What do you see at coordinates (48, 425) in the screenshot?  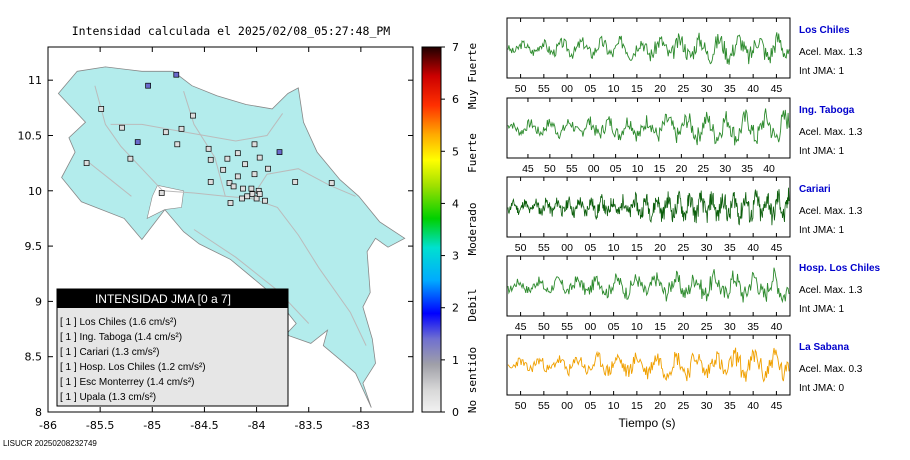 I see `x-tick-label: -86` at bounding box center [48, 425].